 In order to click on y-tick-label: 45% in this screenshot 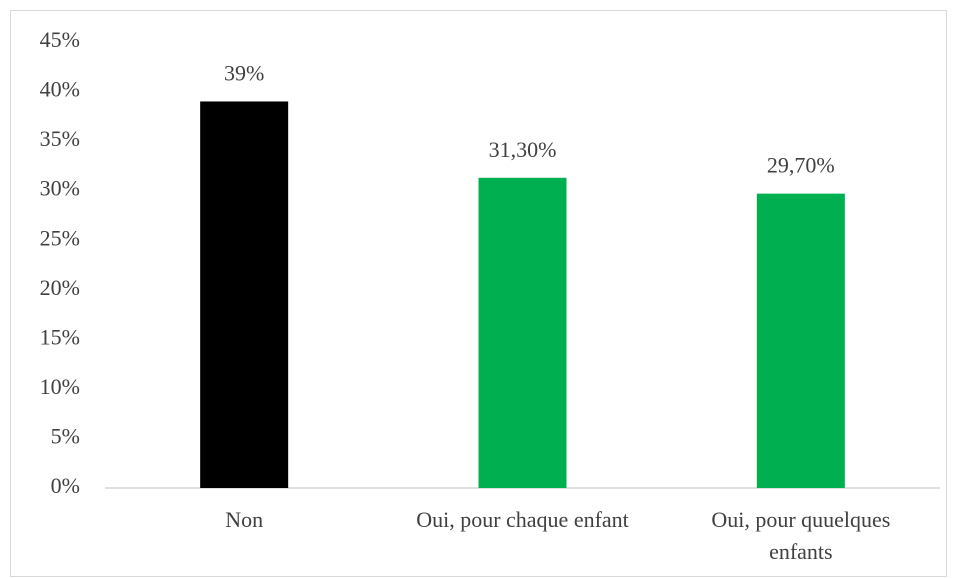, I will do `click(60, 39)`.